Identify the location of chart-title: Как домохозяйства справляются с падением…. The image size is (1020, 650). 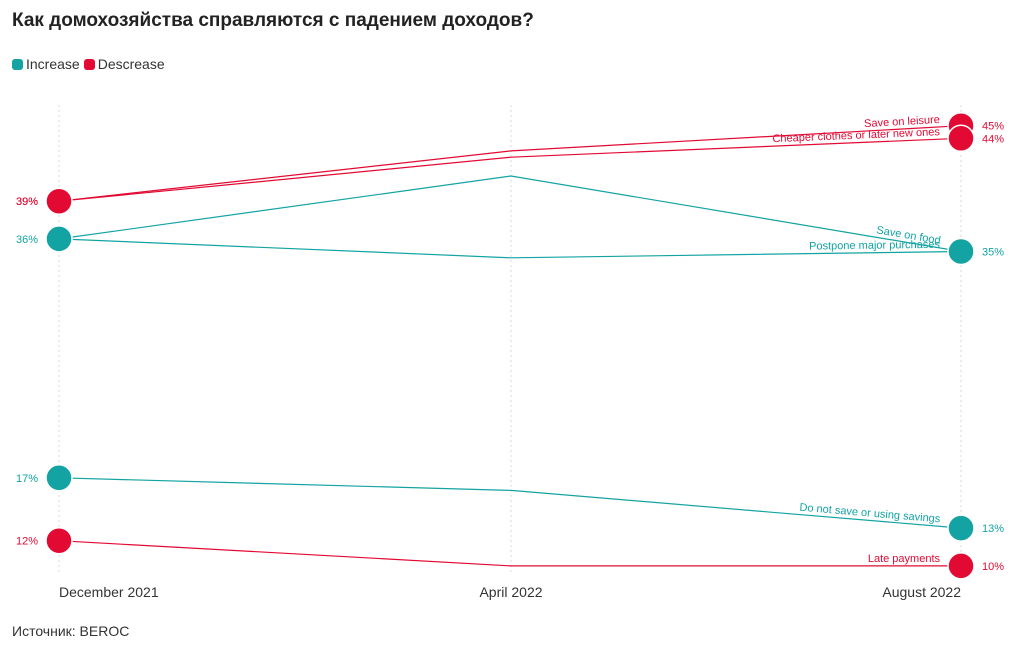
(273, 20).